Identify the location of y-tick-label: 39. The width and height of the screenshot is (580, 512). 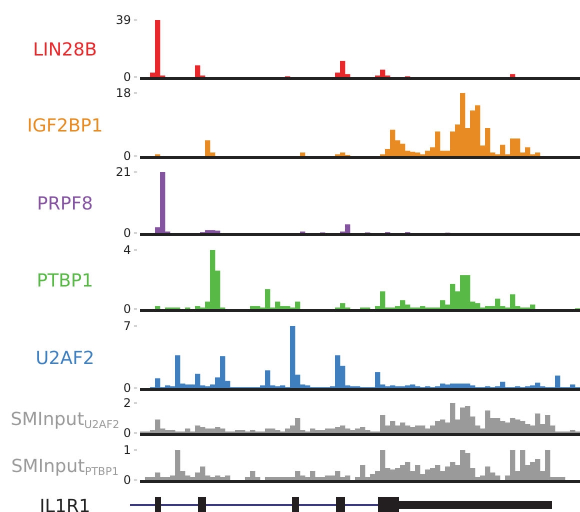
(123, 20).